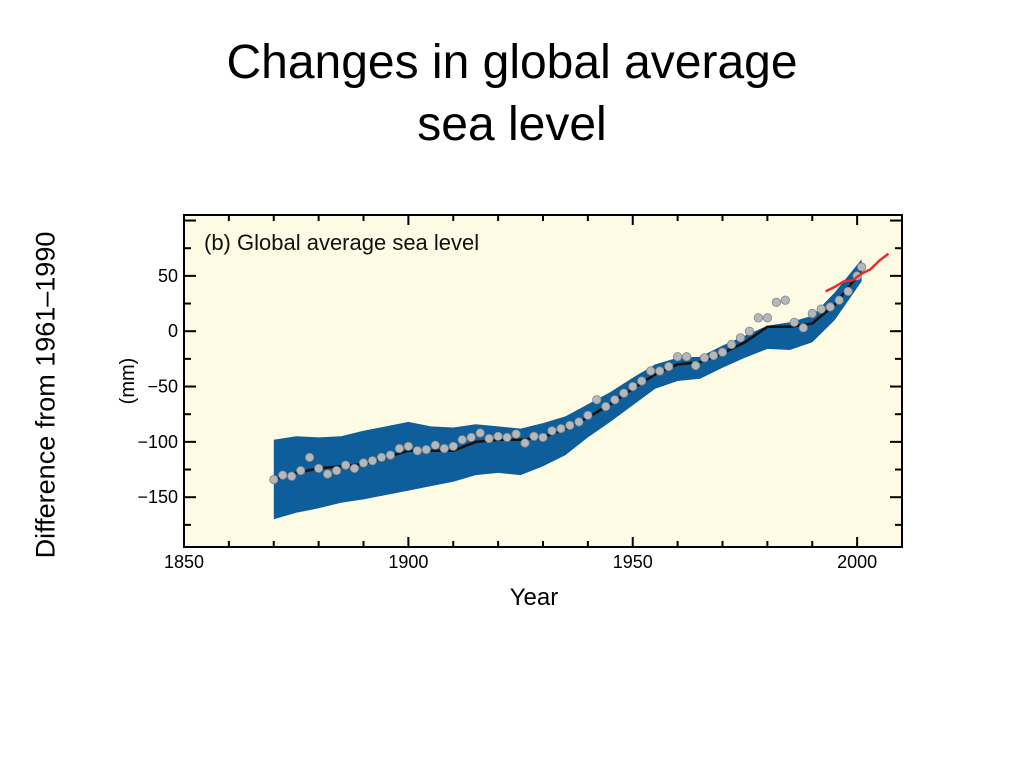  Describe the element at coordinates (408, 562) in the screenshot. I see `x-tick-label: 1900` at that location.